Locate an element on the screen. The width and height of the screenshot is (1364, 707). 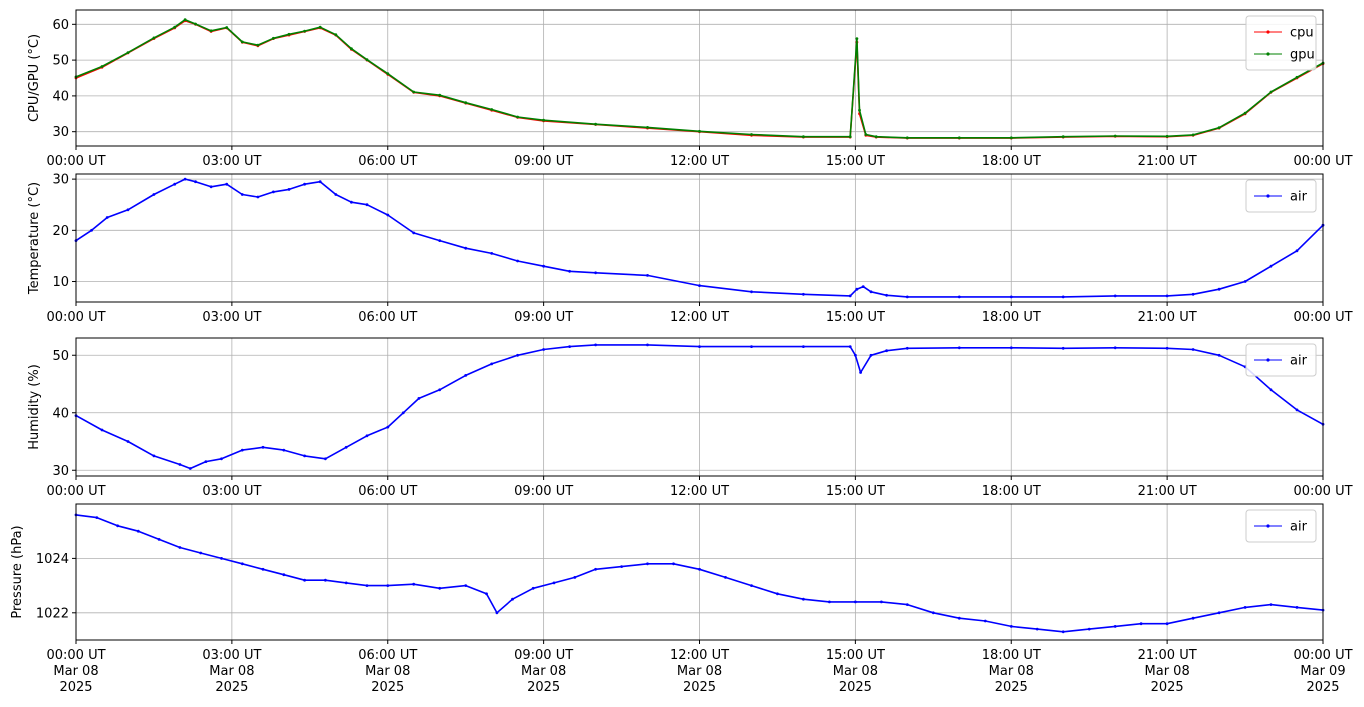
x-tick-label: 00:00 UT Mar 09 2025 is located at coordinates (1322, 671).